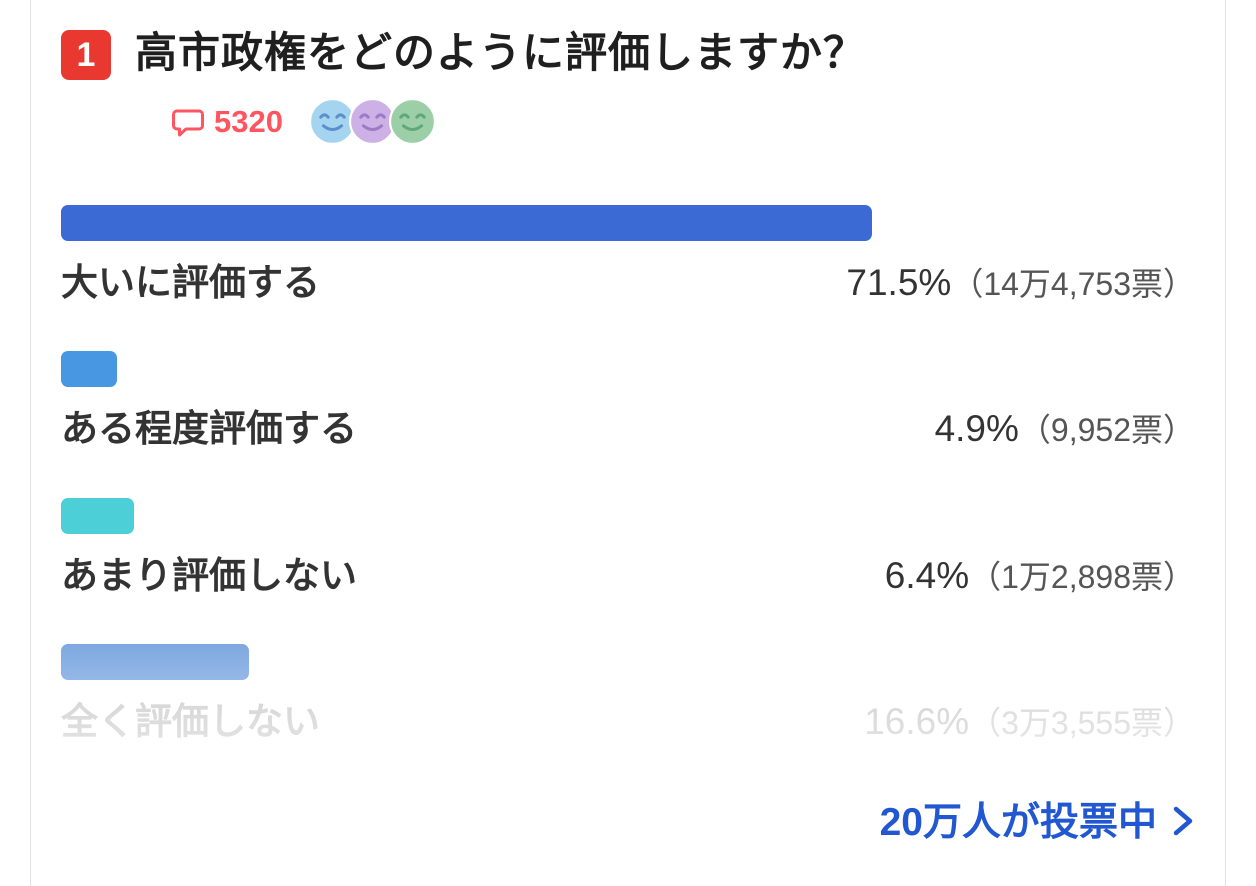 The width and height of the screenshot is (1256, 886). Describe the element at coordinates (1106, 430) in the screenshot. I see `option-votes: （9,952票）` at that location.